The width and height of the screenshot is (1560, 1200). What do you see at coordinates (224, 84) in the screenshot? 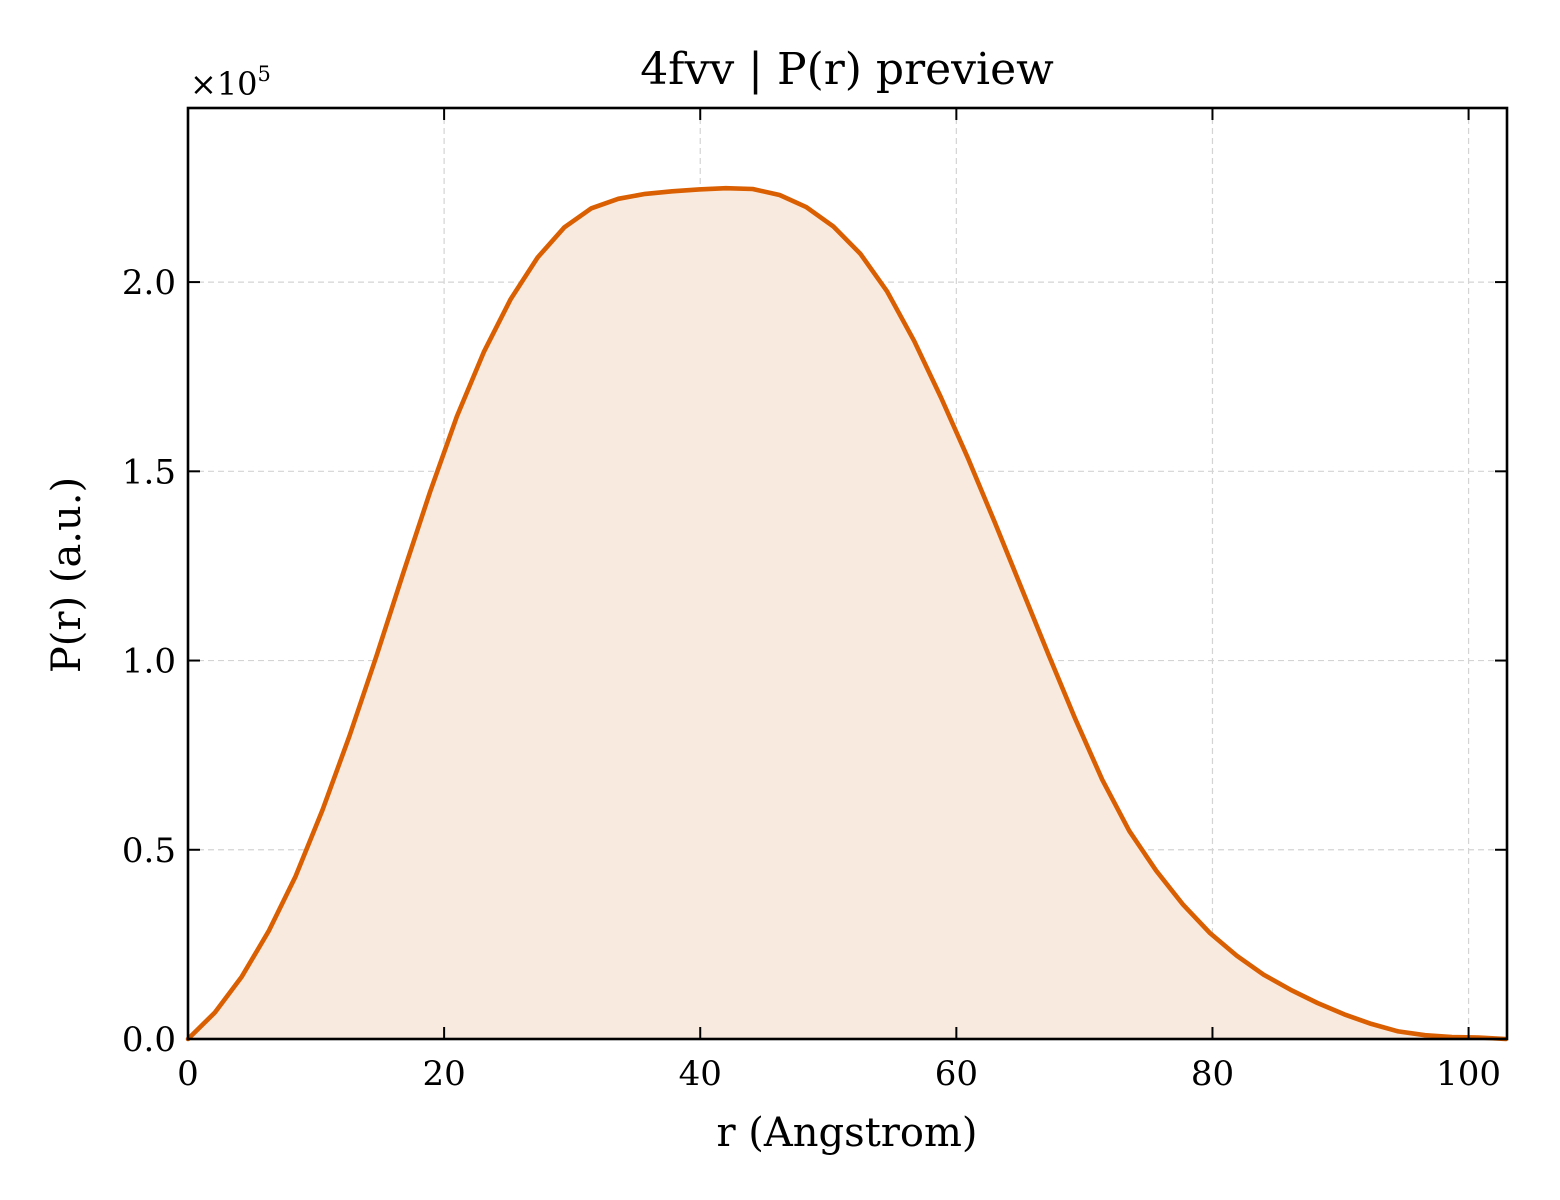
I see `y-scale-prefix: ×10` at bounding box center [224, 84].